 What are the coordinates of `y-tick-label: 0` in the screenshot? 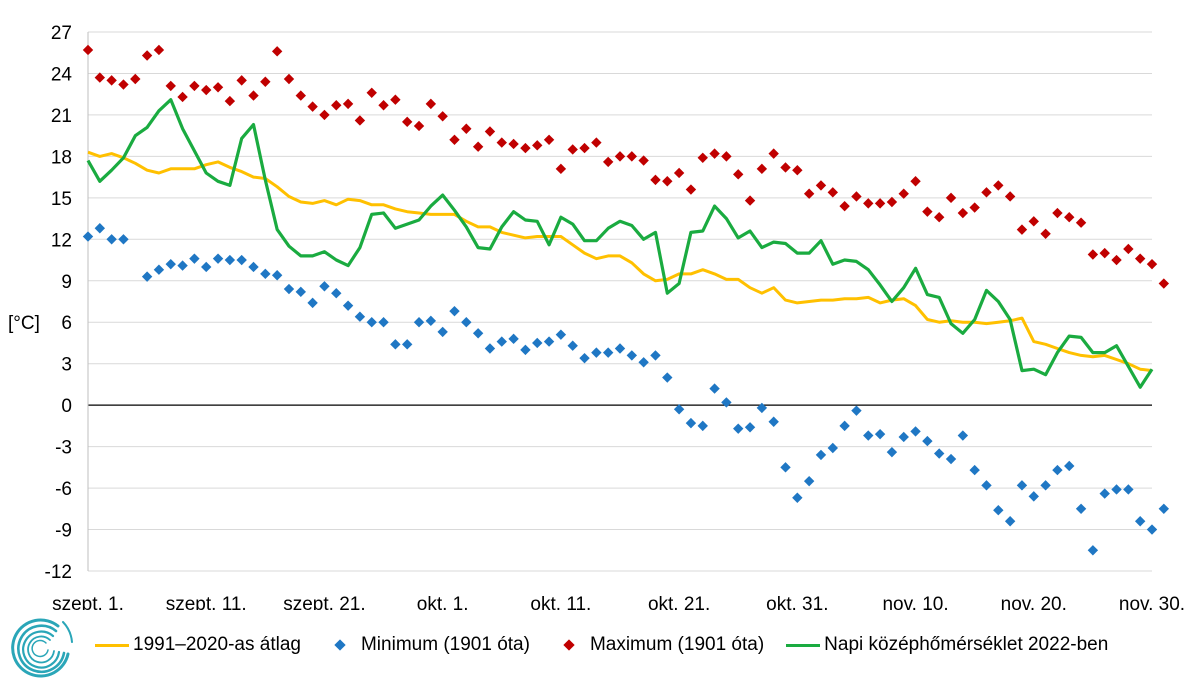 It's located at (66, 406).